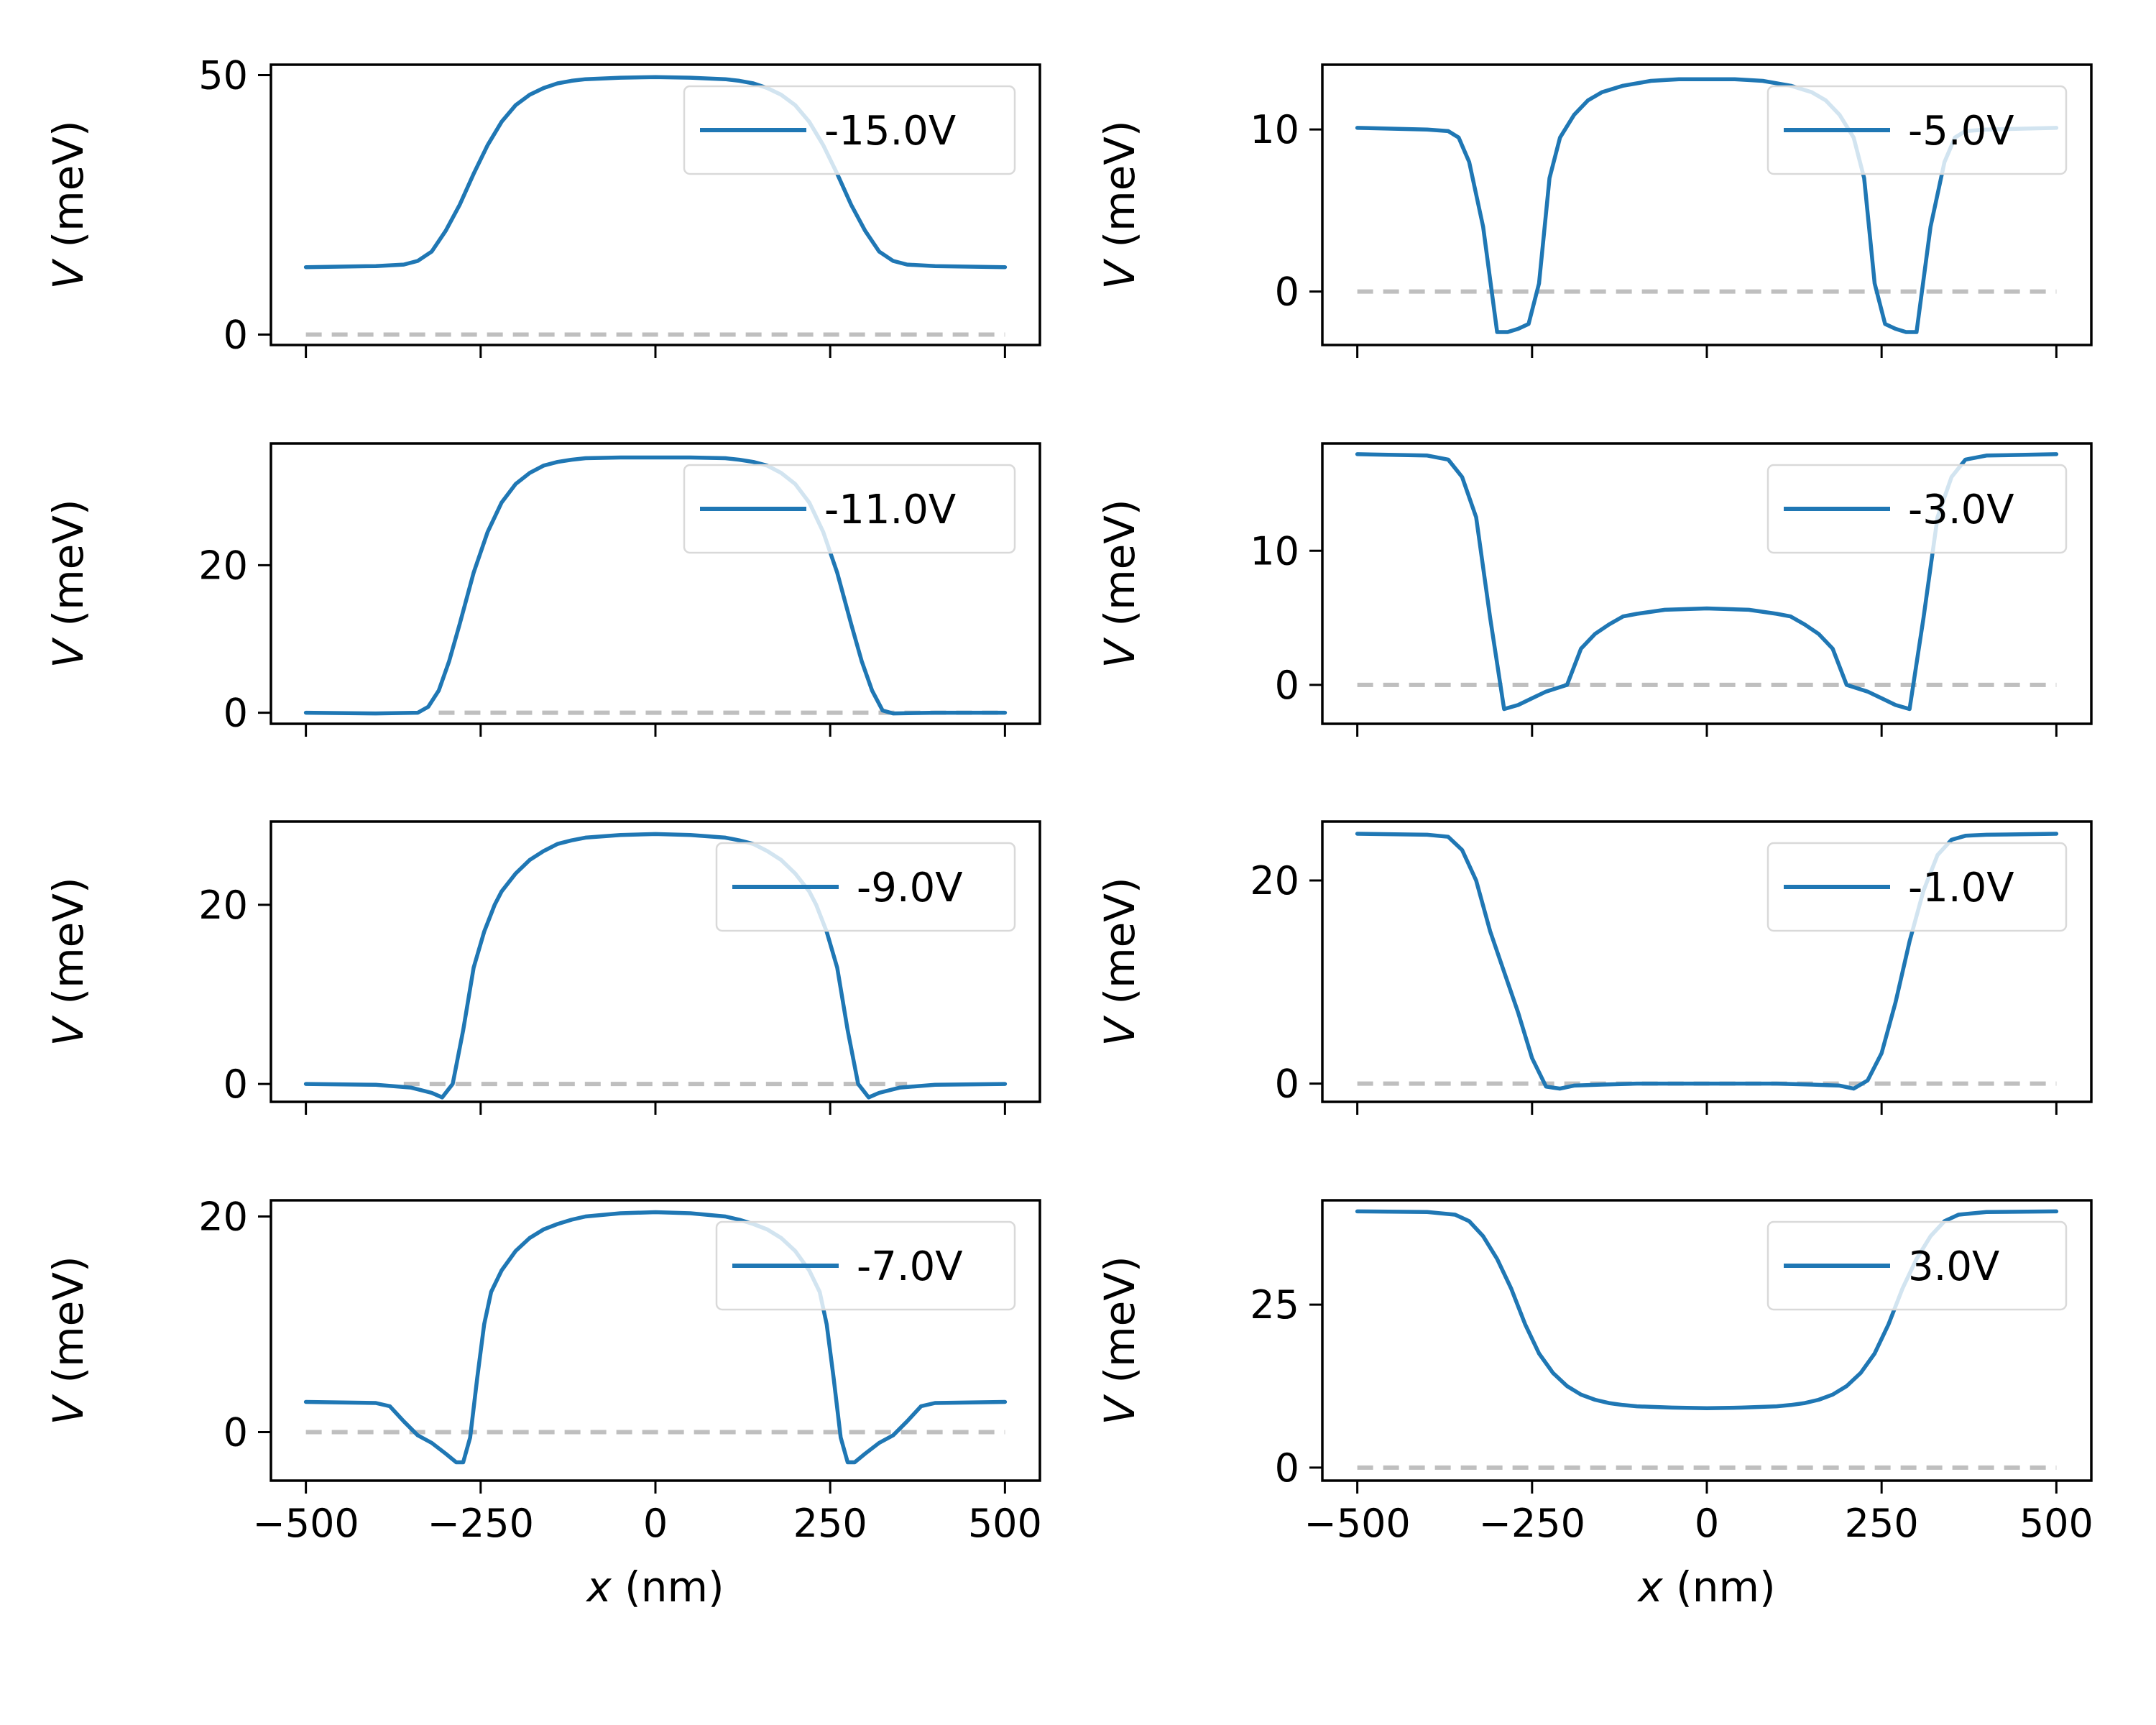 This screenshot has height=1725, width=2156. I want to click on legend-label: 3.0V, so click(1953, 1266).